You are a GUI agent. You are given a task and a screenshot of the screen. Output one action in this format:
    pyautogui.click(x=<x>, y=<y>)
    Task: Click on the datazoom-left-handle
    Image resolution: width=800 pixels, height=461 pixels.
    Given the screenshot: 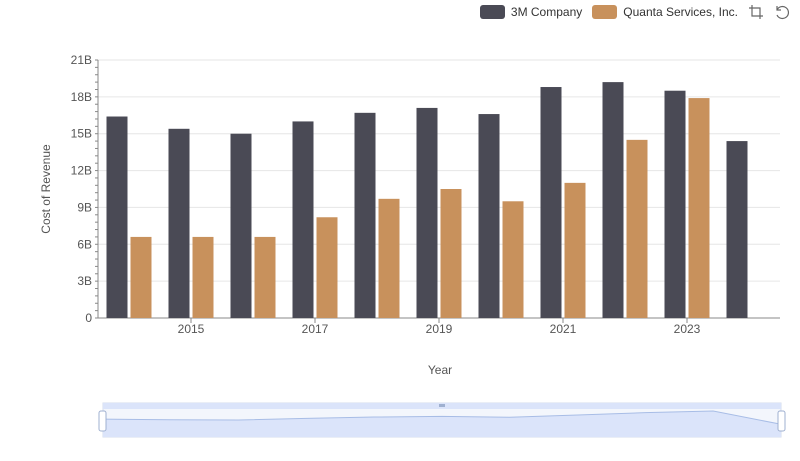 What is the action you would take?
    pyautogui.click(x=102, y=421)
    